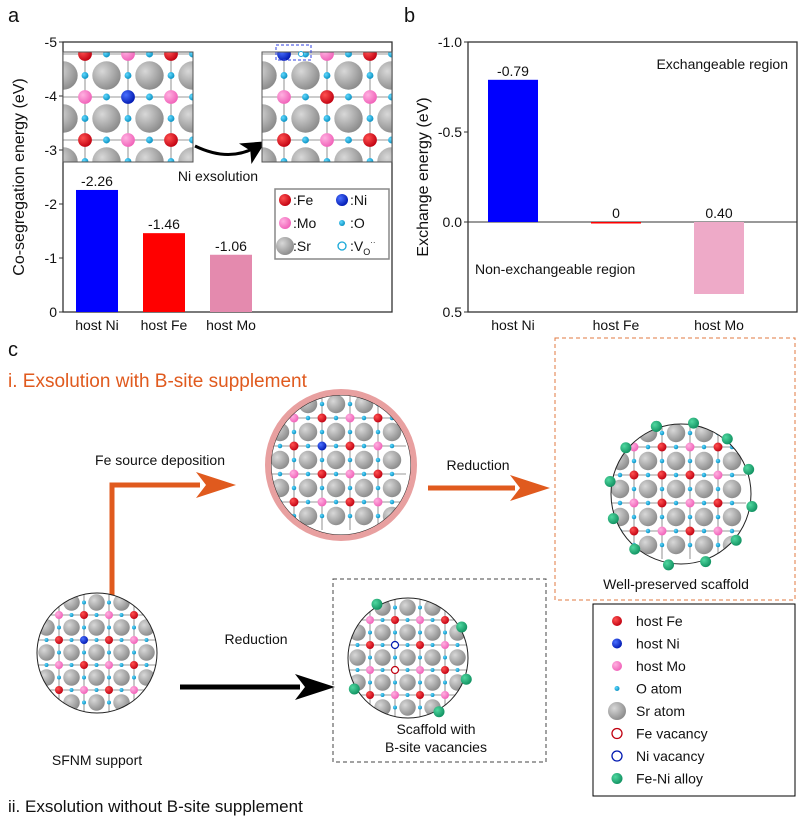 The width and height of the screenshot is (809, 828). What do you see at coordinates (435, 729) in the screenshot?
I see `vacancy-caption-line1: Scaffold with` at bounding box center [435, 729].